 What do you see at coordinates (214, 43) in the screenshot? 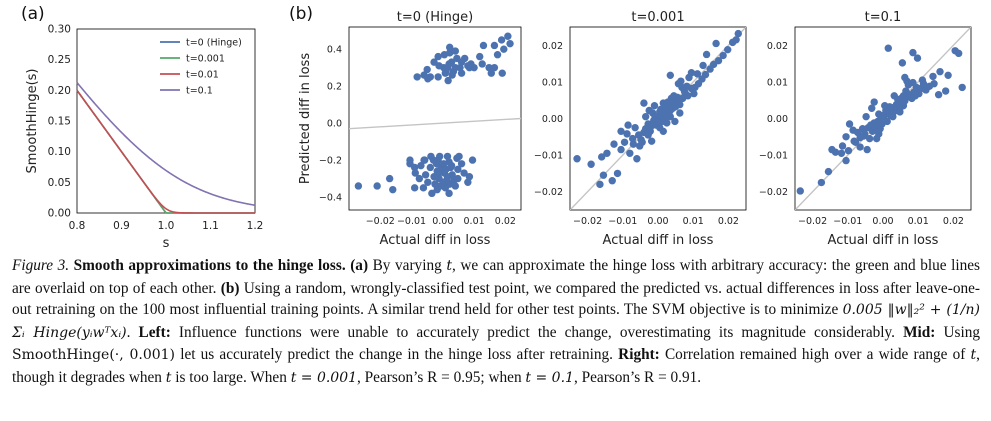
I see `legend-label: t=0 (Hinge)` at bounding box center [214, 43].